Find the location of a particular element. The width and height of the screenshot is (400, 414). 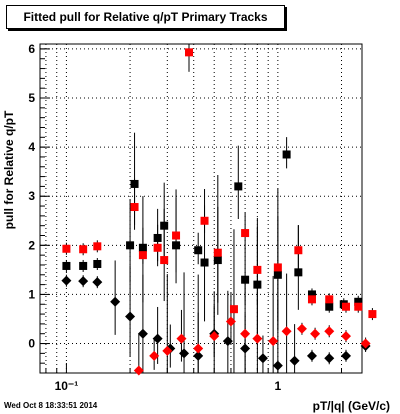

x-axis-label: pT/|q| (GeV/c) is located at coordinates (351, 406).